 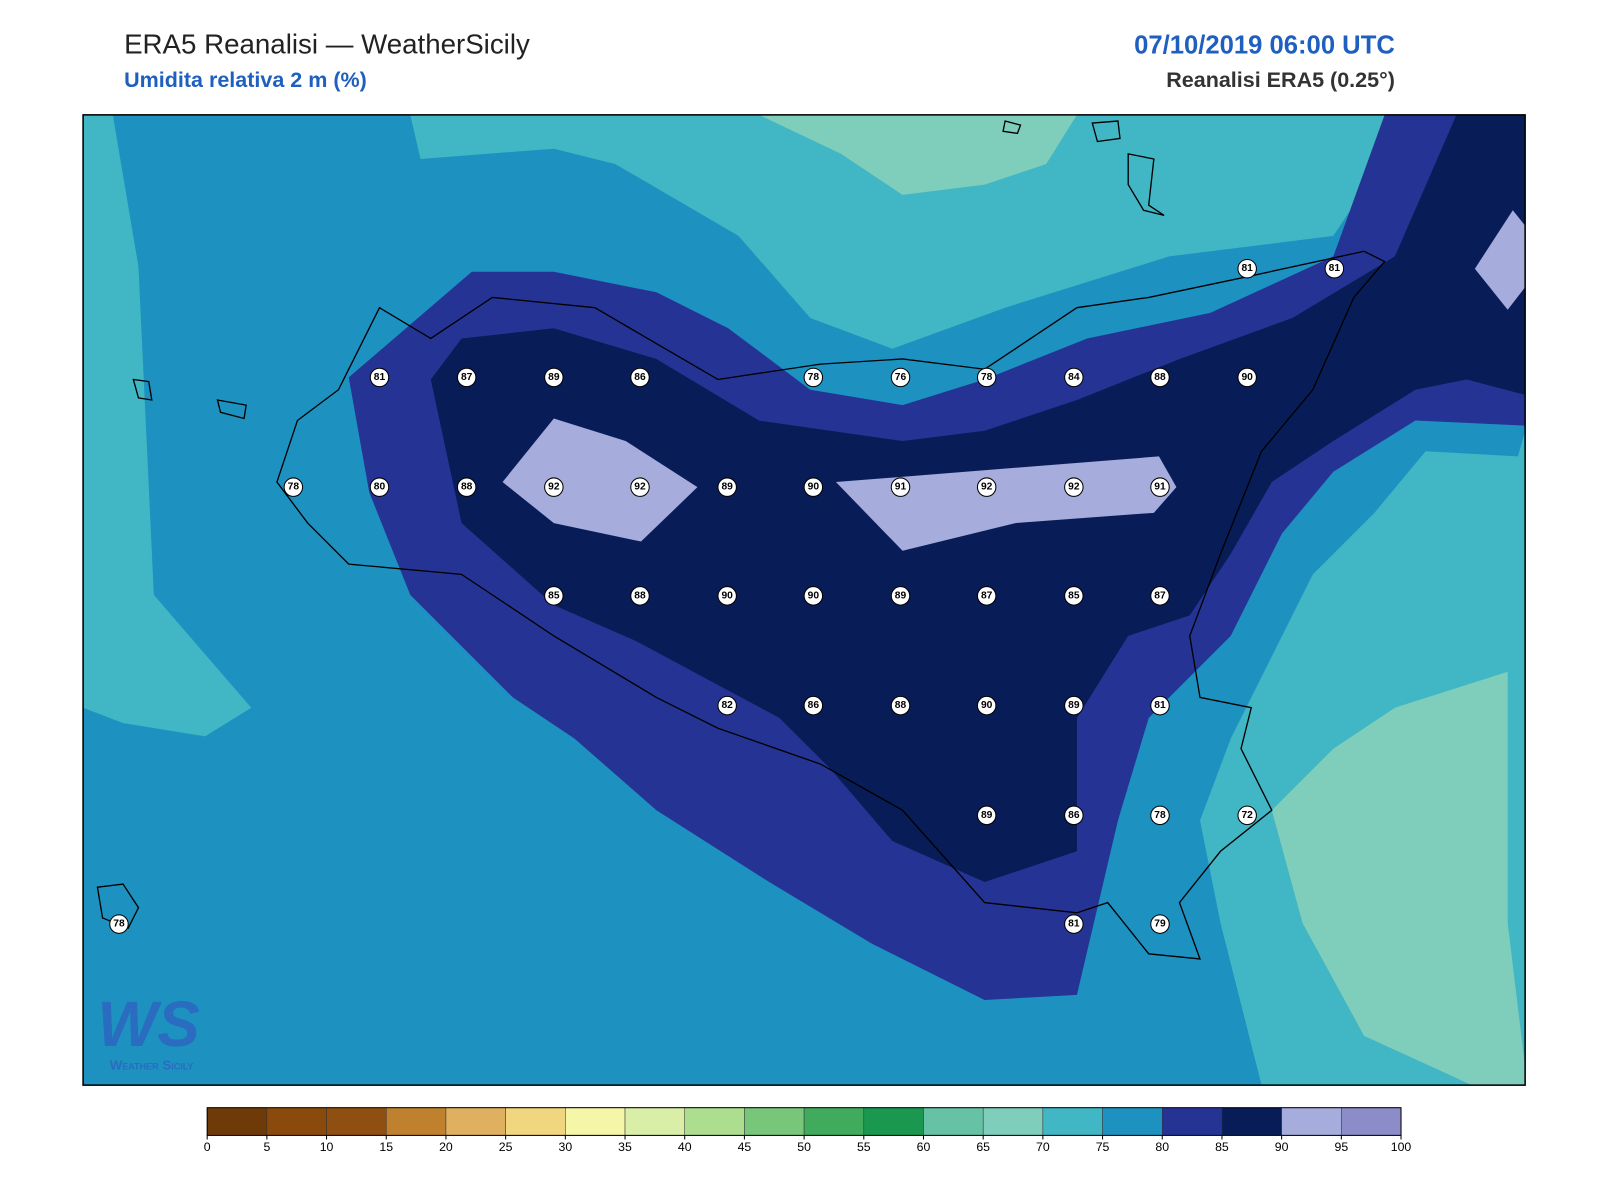 What do you see at coordinates (864, 1147) in the screenshot?
I see `colorbar-label: 55` at bounding box center [864, 1147].